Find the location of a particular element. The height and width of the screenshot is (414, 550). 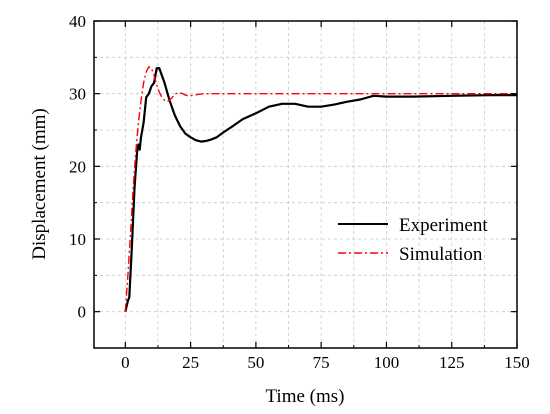

x-tick-label: 75 is located at coordinates (321, 362).